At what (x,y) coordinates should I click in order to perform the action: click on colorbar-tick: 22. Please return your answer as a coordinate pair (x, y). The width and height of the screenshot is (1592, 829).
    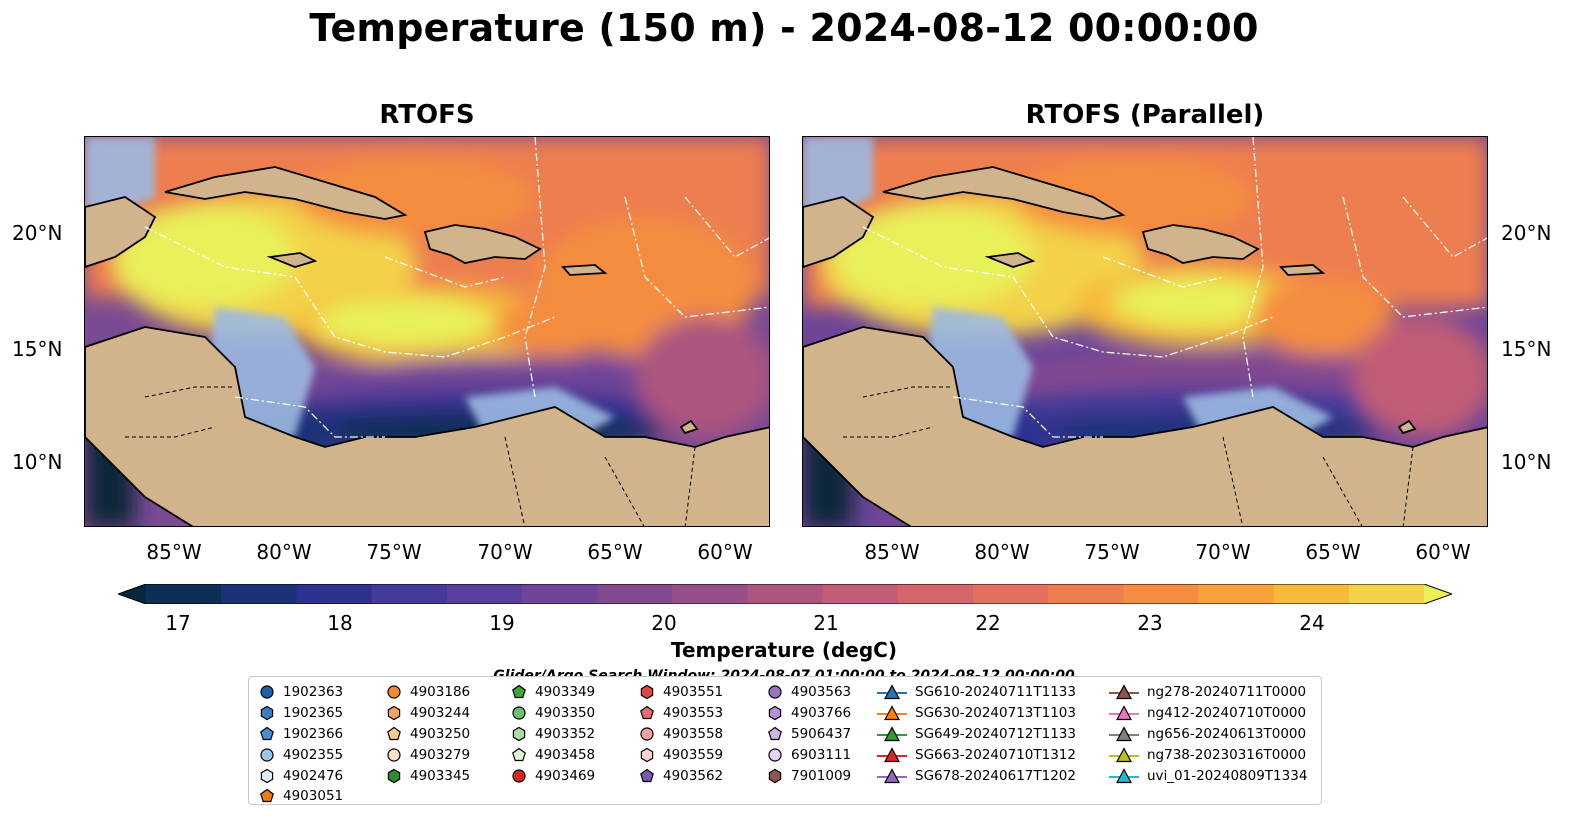
    Looking at the image, I should click on (988, 623).